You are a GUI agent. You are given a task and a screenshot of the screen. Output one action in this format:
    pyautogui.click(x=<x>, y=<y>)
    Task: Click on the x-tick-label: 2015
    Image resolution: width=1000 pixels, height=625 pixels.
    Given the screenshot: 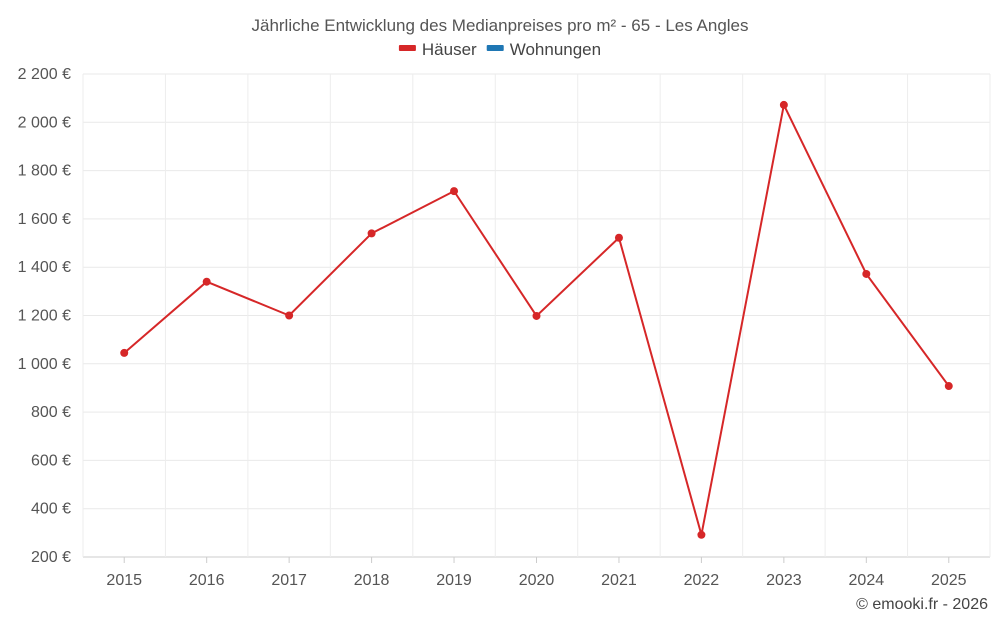 What is the action you would take?
    pyautogui.click(x=124, y=580)
    